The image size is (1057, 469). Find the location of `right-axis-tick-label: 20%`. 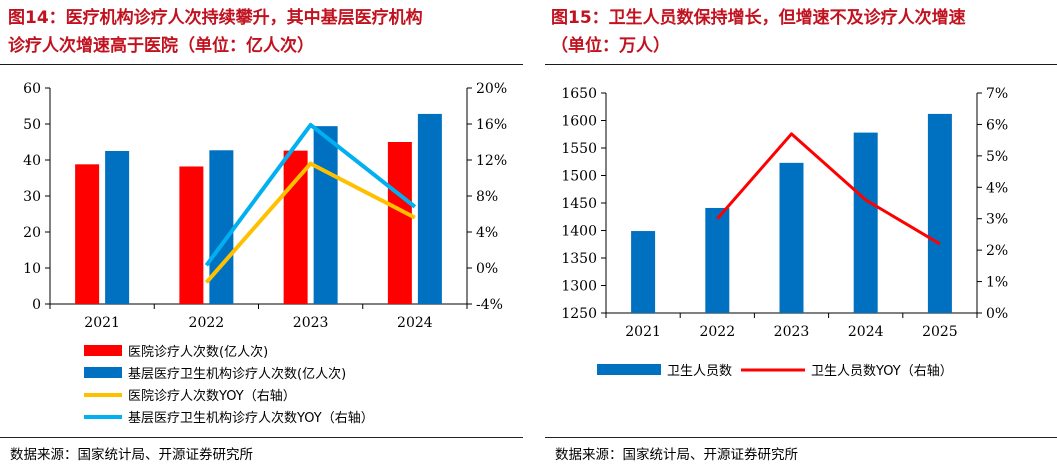

right-axis-tick-label: 20% is located at coordinates (491, 89).